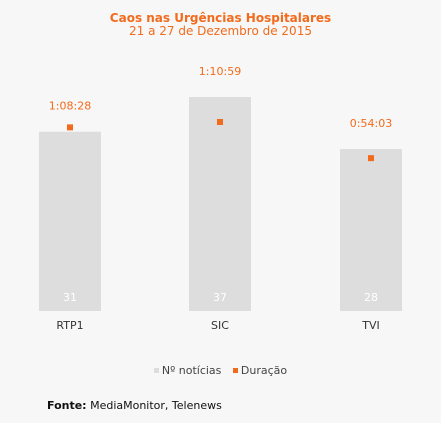  I want to click on duration-label-sic: 1:10:59, so click(220, 71).